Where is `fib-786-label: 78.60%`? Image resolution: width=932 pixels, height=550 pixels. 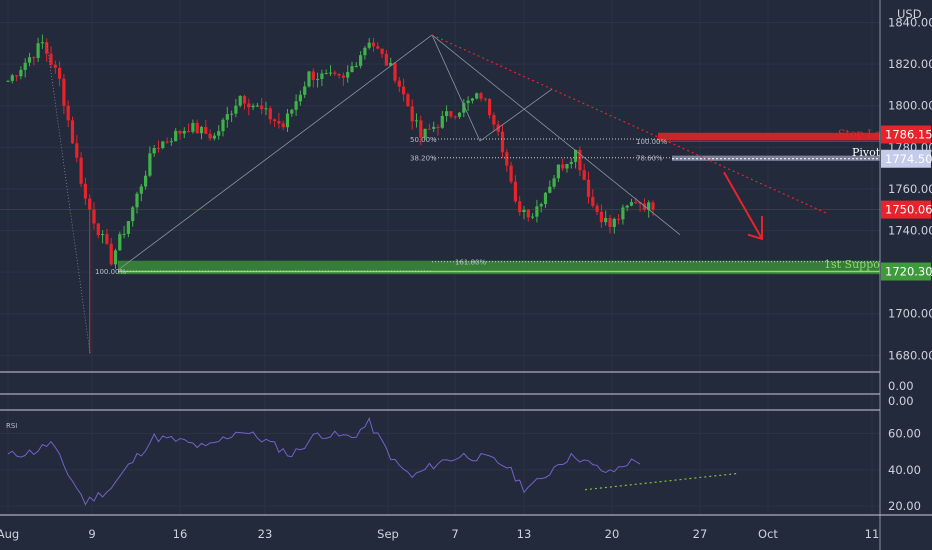
fib-786-label: 78.60% is located at coordinates (649, 159).